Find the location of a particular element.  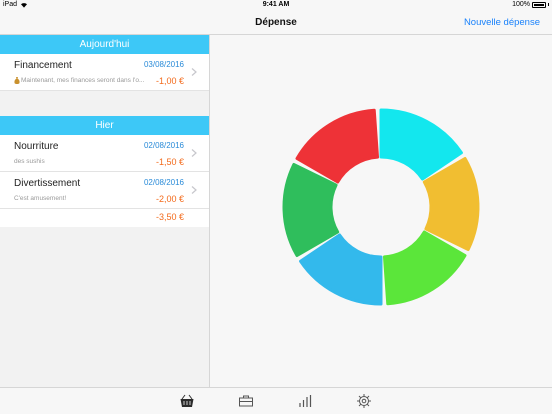

section-header-yesterday: Hier is located at coordinates (104, 125).